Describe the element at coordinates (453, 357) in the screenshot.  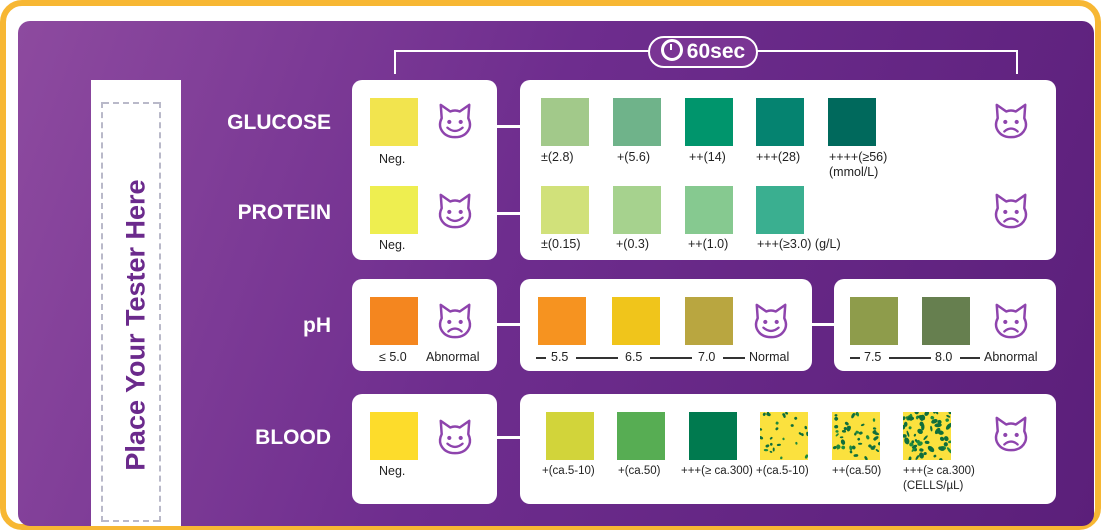
I see `label-ph-low-status: Abnormal` at that location.